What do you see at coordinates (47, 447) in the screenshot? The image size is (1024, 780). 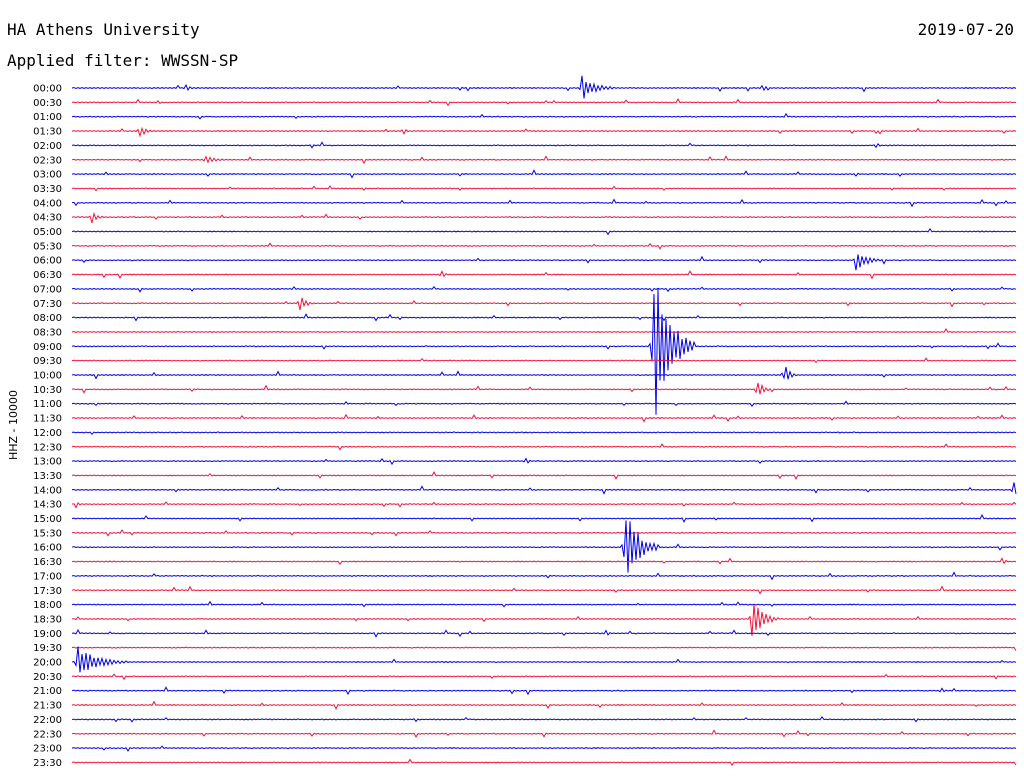 I see `time-tick-label: 12:30` at bounding box center [47, 447].